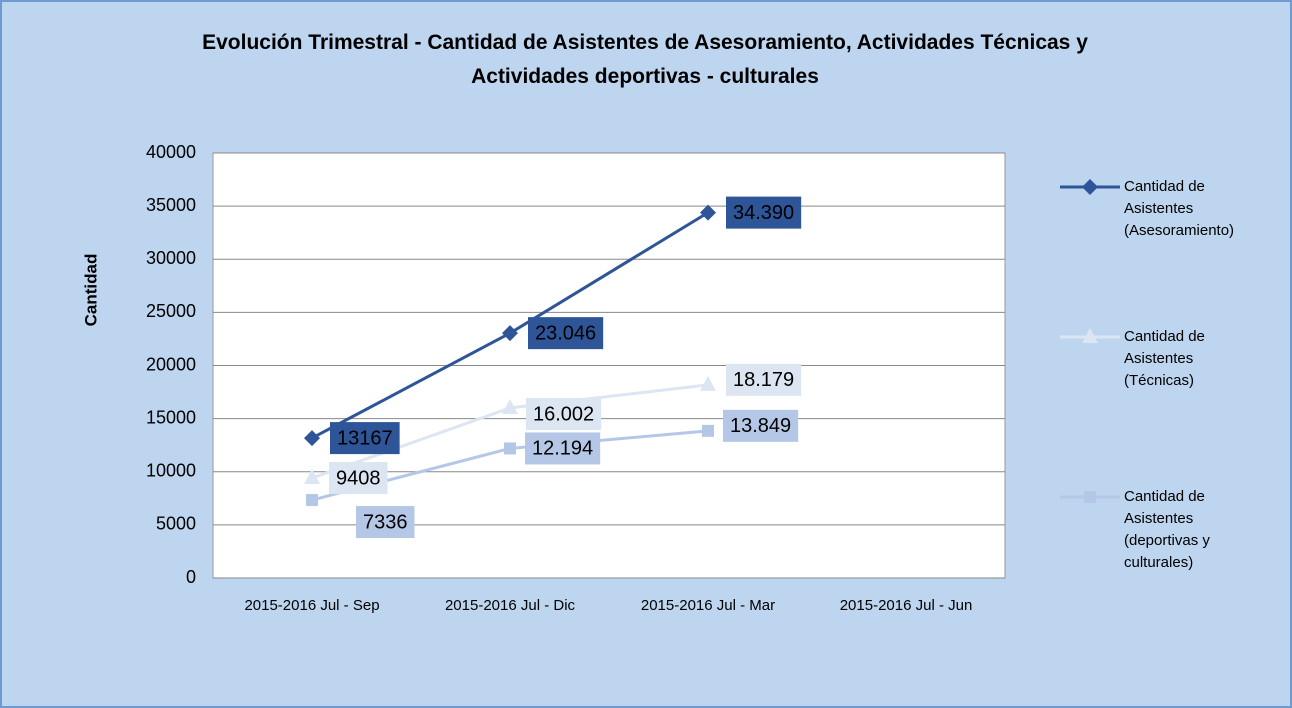 The width and height of the screenshot is (1292, 708). Describe the element at coordinates (171, 311) in the screenshot. I see `y-tick-label: 25000` at that location.